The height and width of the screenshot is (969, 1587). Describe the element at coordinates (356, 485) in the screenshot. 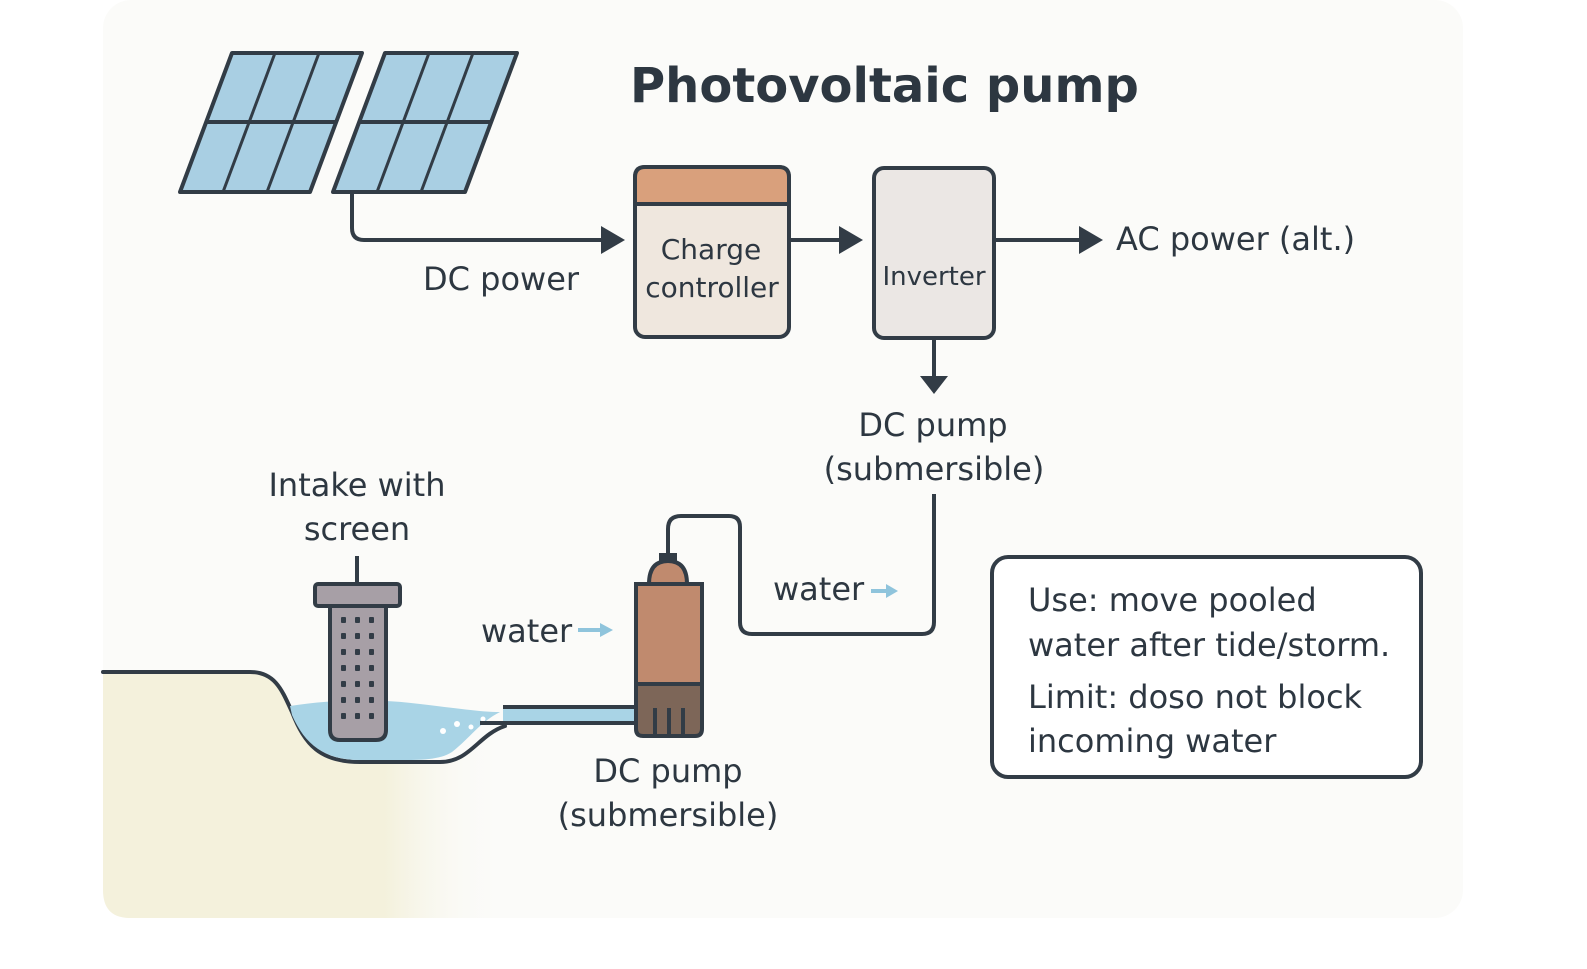

I see `intake-label-line1: Intake with` at that location.